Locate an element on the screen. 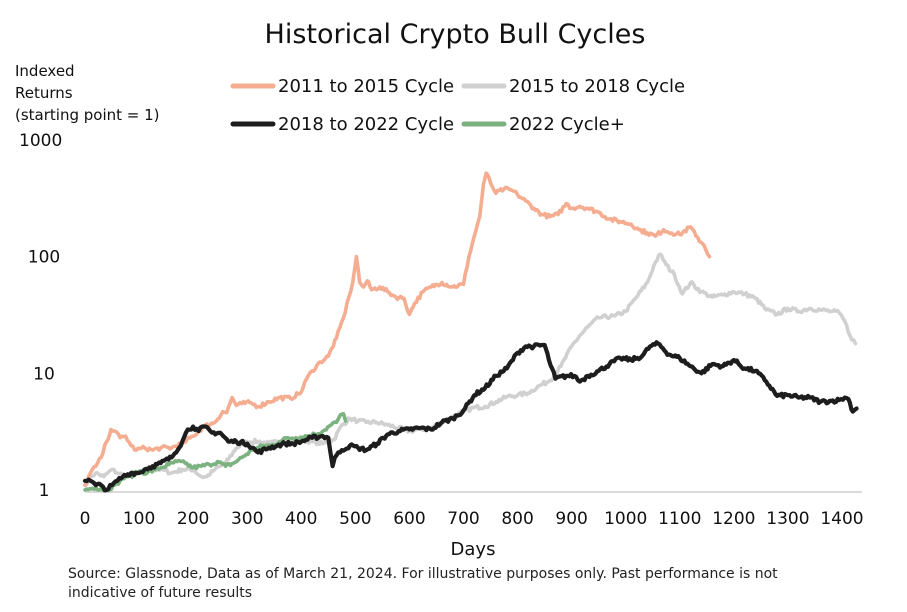  legend-item-2022: 2022 Cycle+ is located at coordinates (543, 124).